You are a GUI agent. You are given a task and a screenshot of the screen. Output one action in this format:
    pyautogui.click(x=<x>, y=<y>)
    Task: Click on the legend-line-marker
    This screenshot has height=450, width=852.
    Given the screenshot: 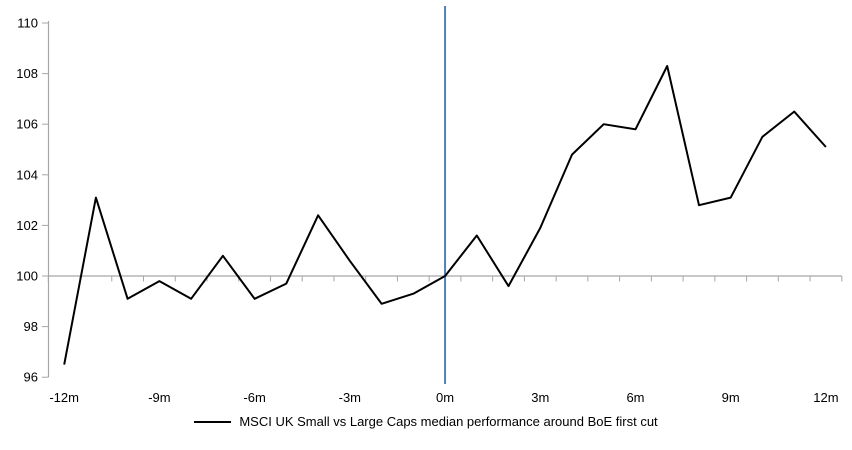 What is the action you would take?
    pyautogui.click(x=213, y=421)
    